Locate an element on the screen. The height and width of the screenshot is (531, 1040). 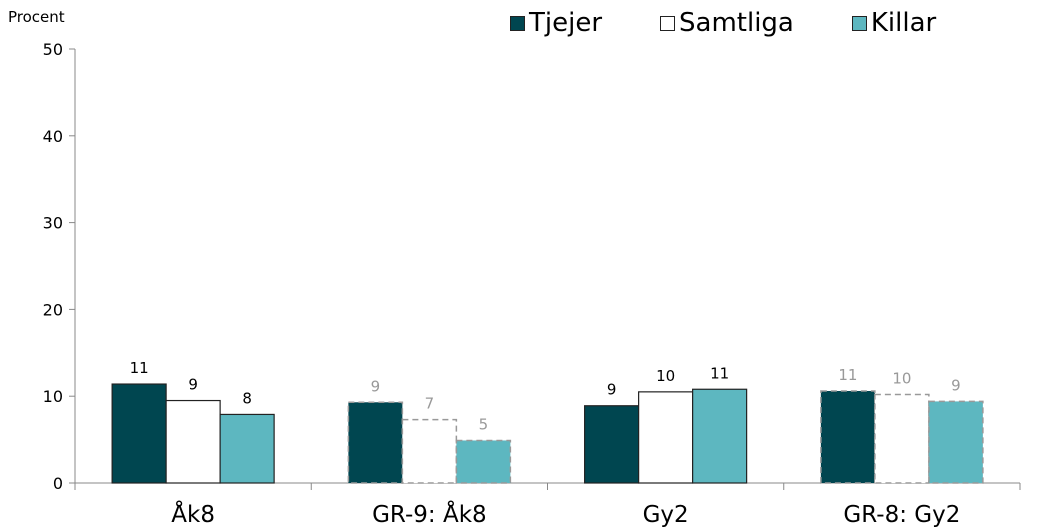
y-tick-label-50: 50 is located at coordinates (53, 49).